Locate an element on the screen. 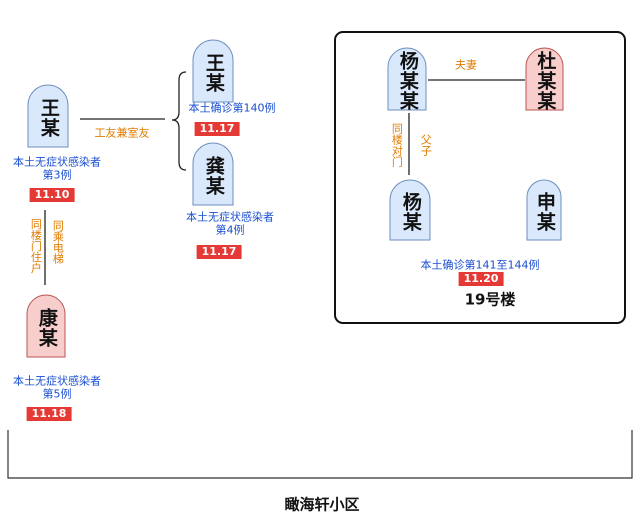  person-name: 杨某某 is located at coordinates (407, 81).